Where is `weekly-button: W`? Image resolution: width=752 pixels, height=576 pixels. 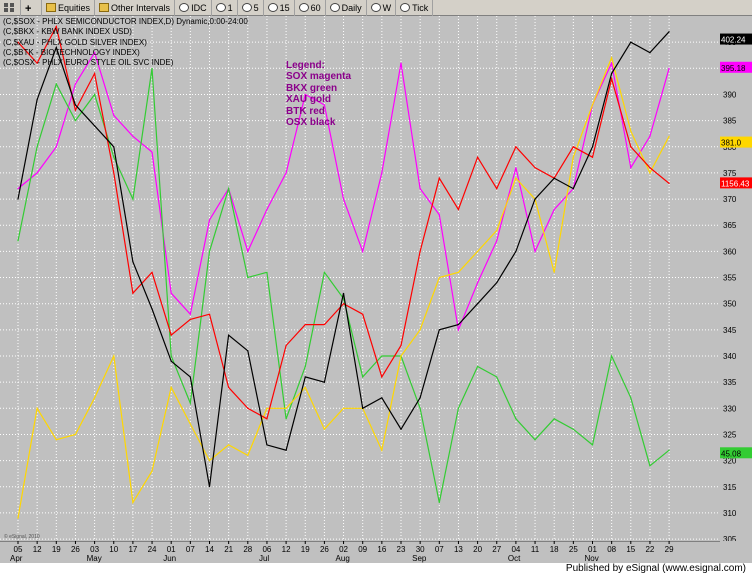
weekly-button: W is located at coordinates (382, 8).